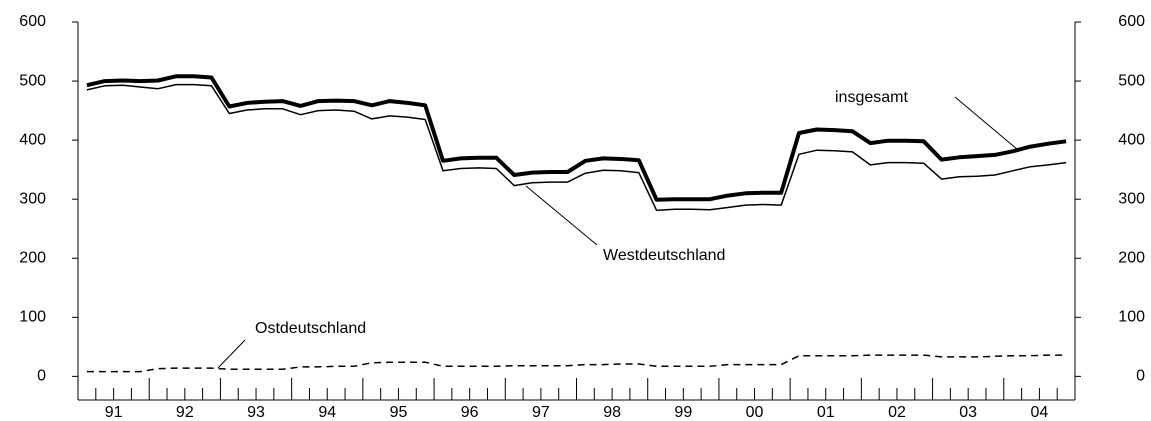 This screenshot has height=421, width=1151. I want to click on y2-tick-label: 200, so click(1131, 257).